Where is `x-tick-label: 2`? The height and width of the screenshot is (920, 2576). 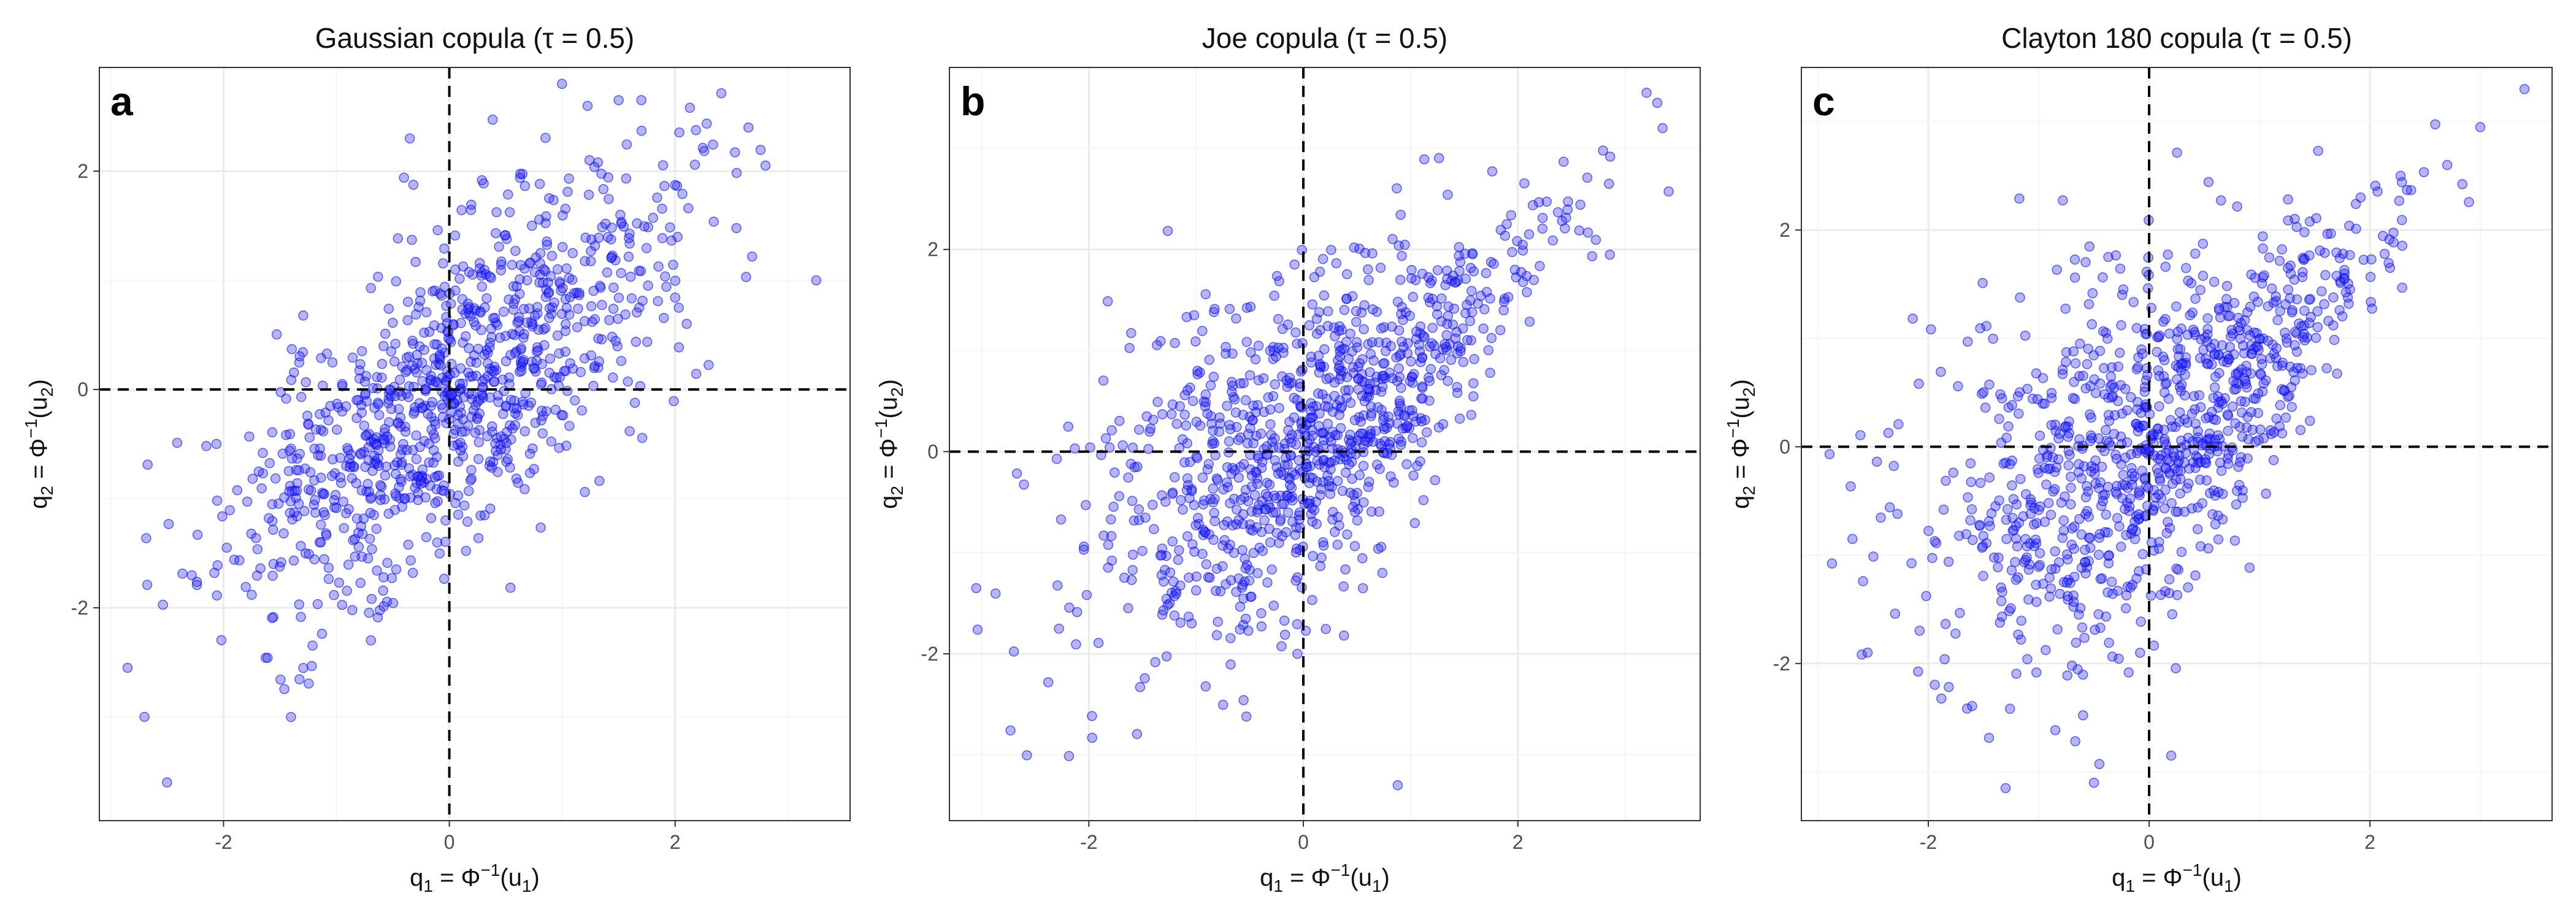
x-tick-label: 2 is located at coordinates (1518, 842).